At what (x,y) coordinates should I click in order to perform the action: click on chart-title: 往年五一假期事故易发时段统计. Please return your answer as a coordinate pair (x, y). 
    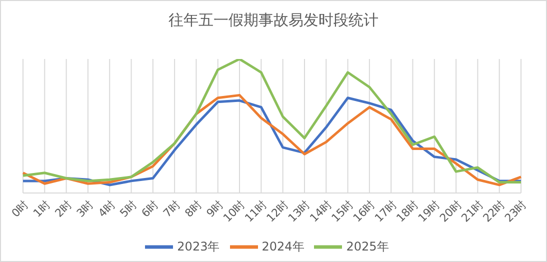
    Looking at the image, I should click on (274, 20).